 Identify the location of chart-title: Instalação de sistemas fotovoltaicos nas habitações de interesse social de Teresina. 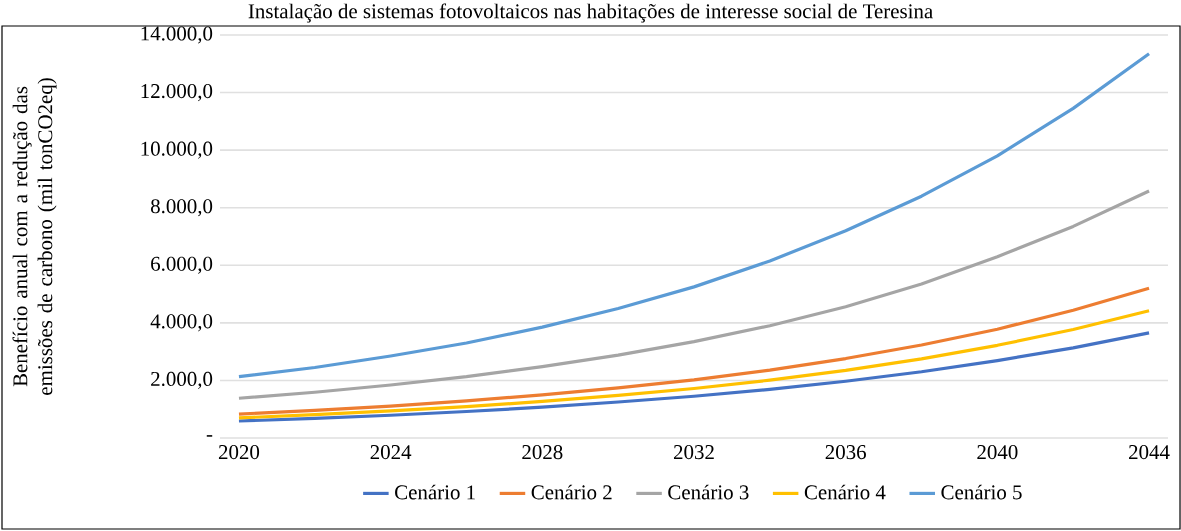
(590, 13).